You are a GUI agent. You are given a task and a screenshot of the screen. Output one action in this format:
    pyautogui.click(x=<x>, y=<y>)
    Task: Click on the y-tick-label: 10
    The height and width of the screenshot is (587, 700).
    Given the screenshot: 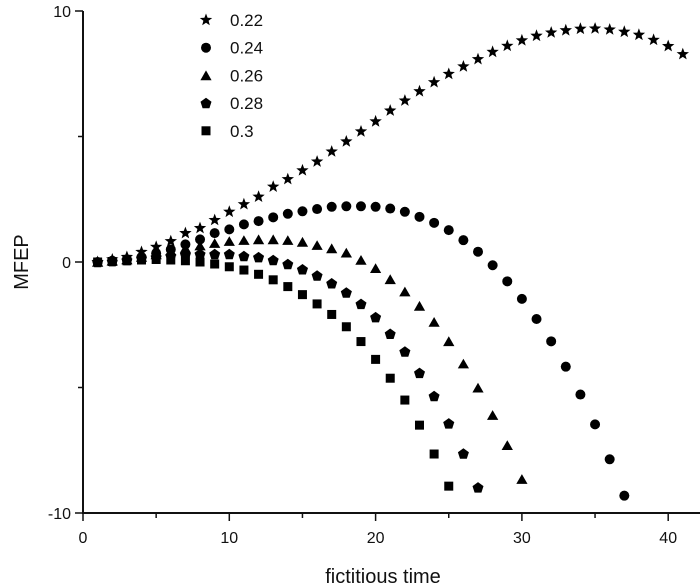 What is the action you would take?
    pyautogui.click(x=62, y=12)
    